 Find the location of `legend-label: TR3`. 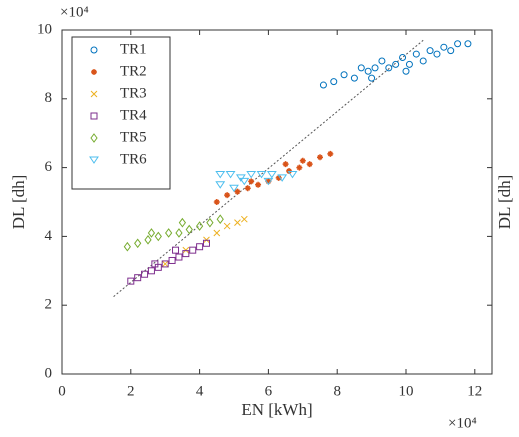

legend-label: TR3 is located at coordinates (133, 93).